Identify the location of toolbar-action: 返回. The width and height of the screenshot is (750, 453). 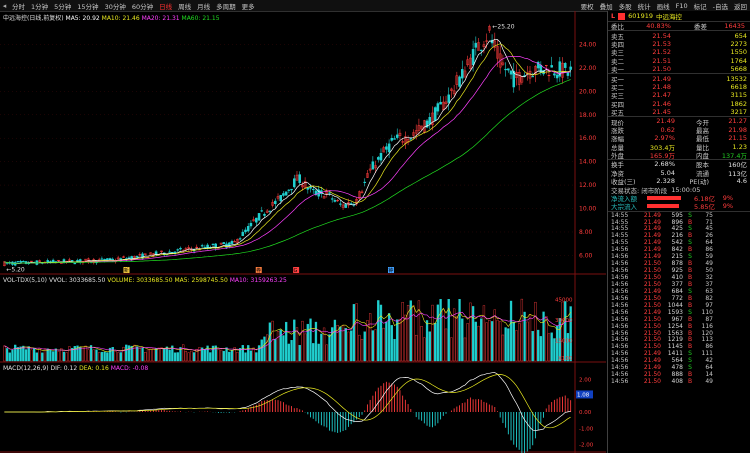
(740, 6).